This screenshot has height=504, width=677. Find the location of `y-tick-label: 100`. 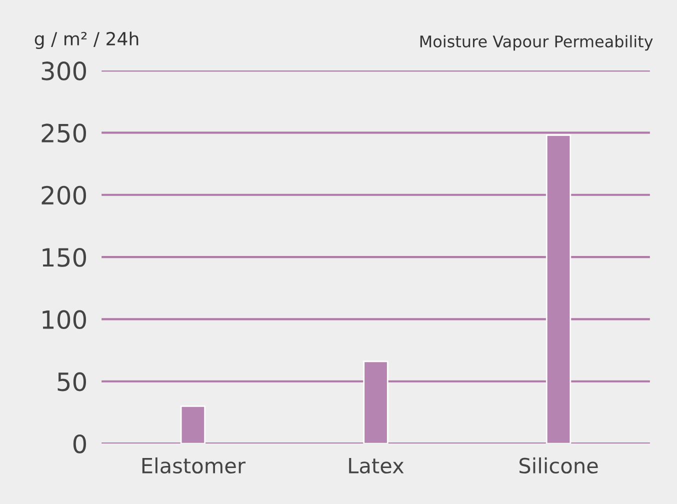

y-tick-label: 100 is located at coordinates (64, 320).